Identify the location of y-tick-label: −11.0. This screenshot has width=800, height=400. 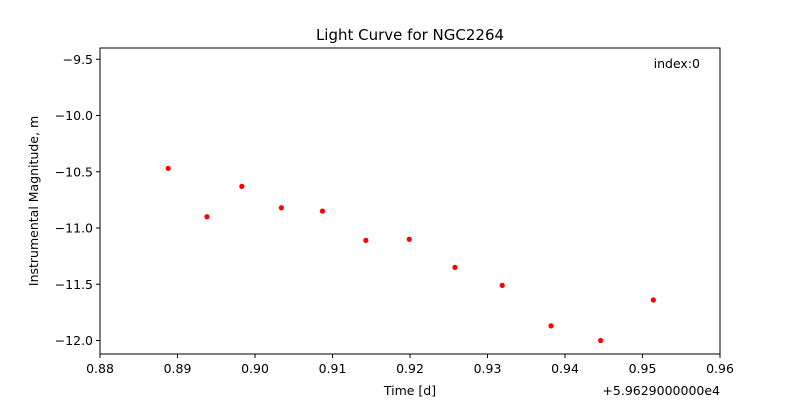
(74, 228).